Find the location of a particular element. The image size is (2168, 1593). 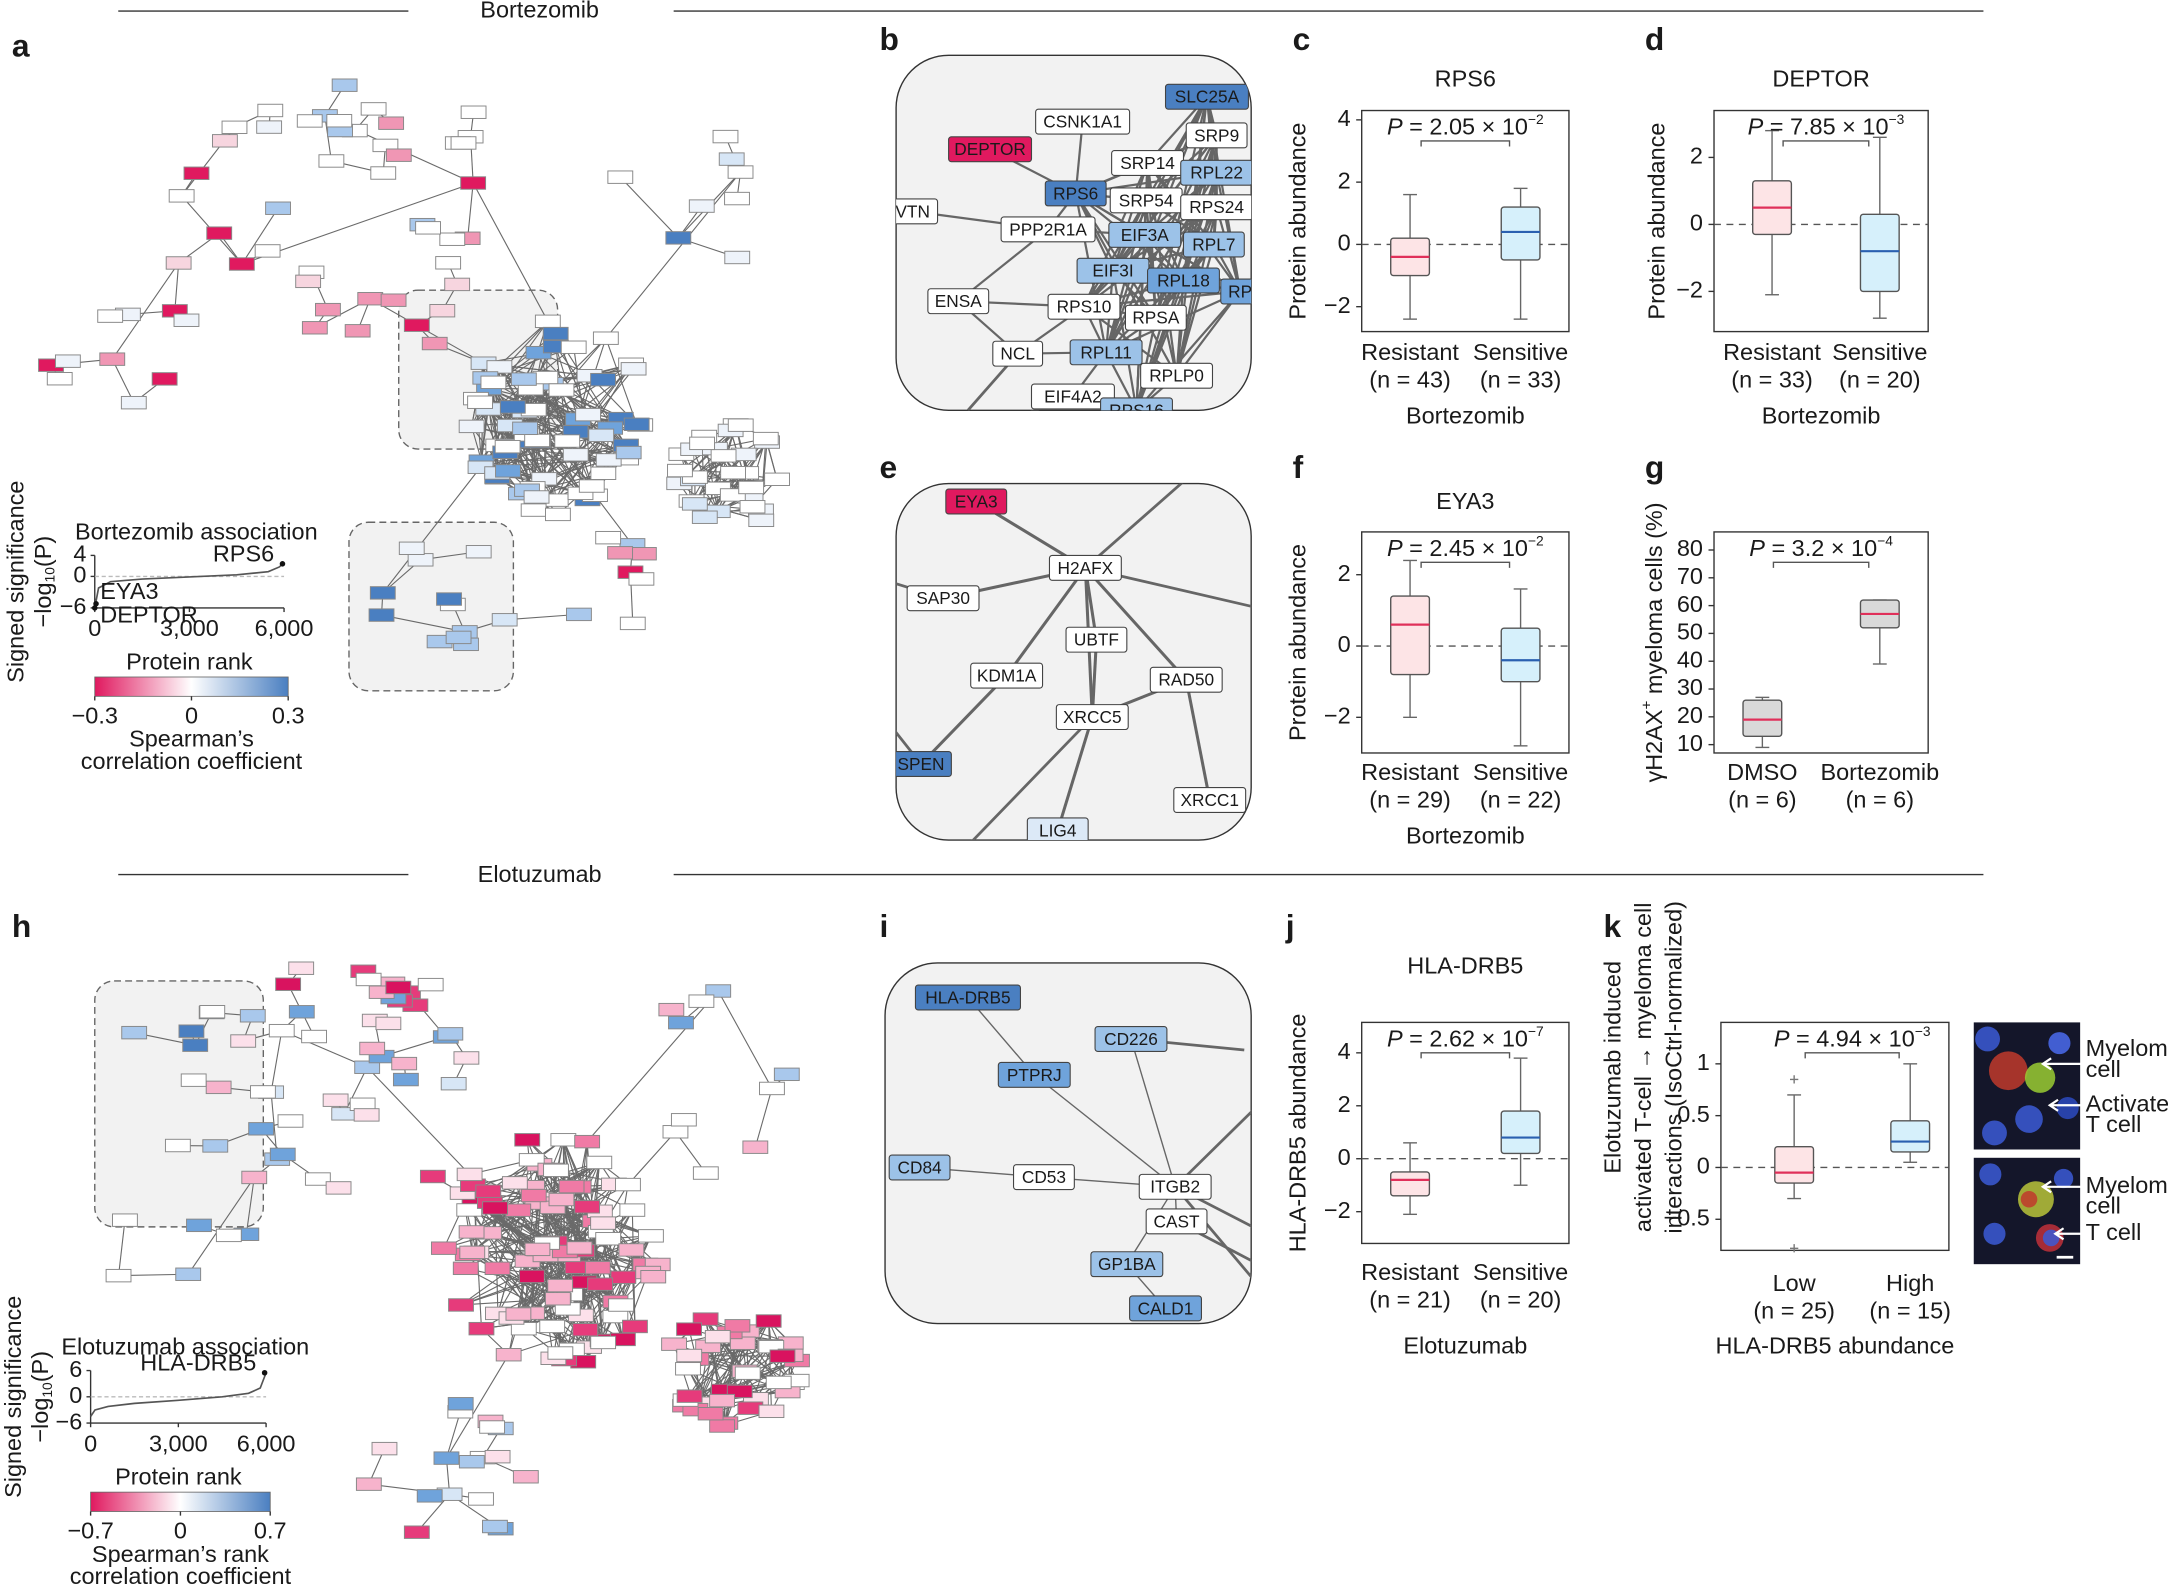

label-part: −4 is located at coordinates (1885, 540).